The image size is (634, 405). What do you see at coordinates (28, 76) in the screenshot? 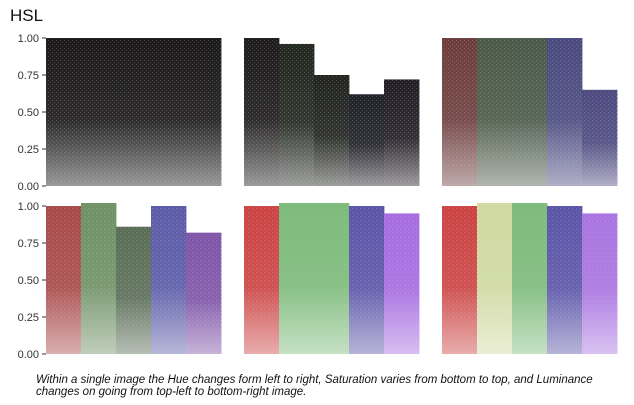
I see `y-tick-label-1-4: 0.75` at bounding box center [28, 76].